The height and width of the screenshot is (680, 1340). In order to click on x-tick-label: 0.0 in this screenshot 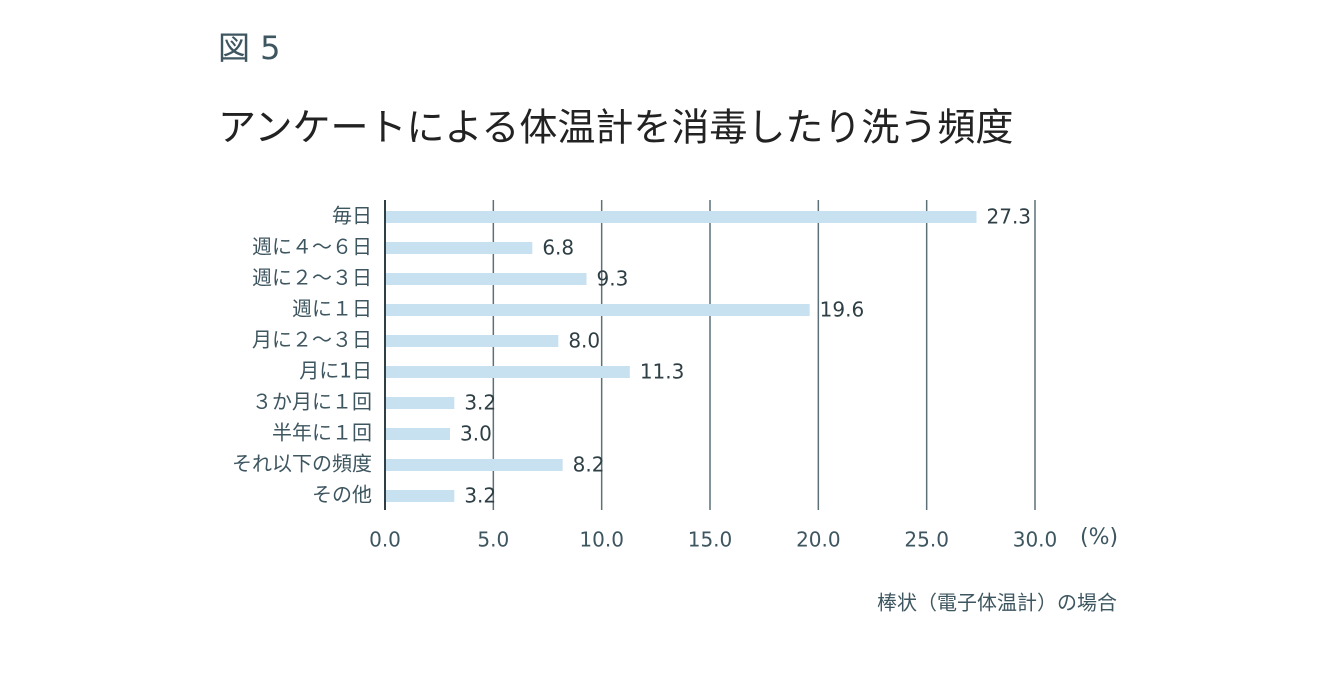, I will do `click(385, 540)`.